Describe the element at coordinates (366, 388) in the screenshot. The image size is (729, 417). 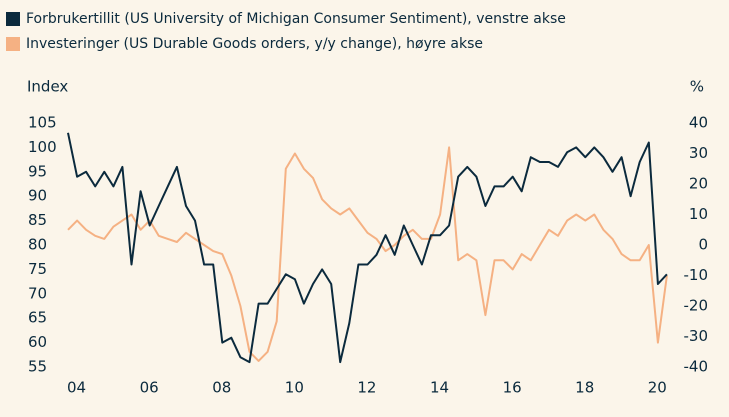
I see `x-tick-label: 12` at that location.